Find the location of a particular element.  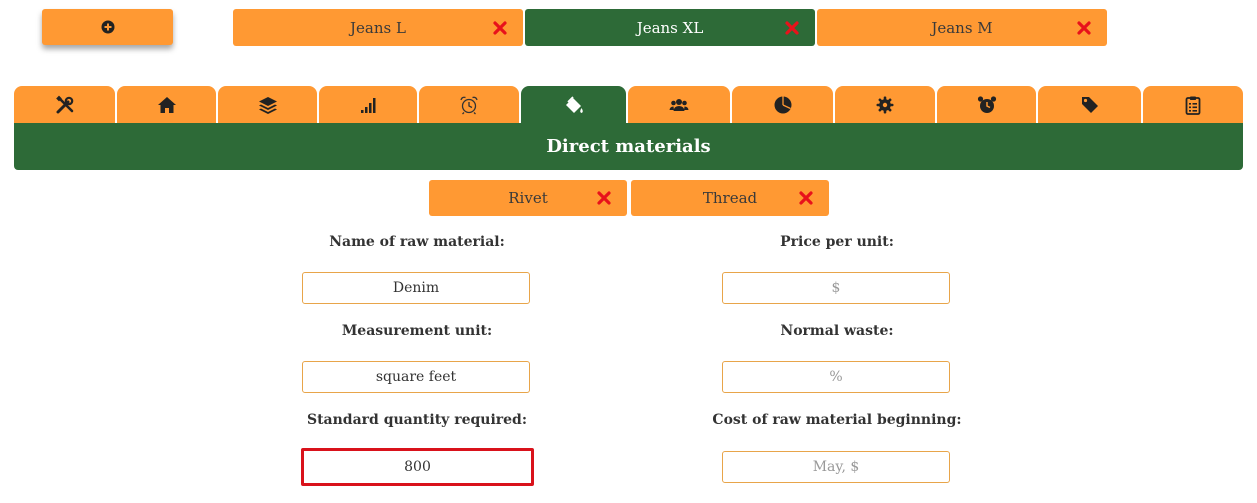

tab-timing is located at coordinates (986, 104).